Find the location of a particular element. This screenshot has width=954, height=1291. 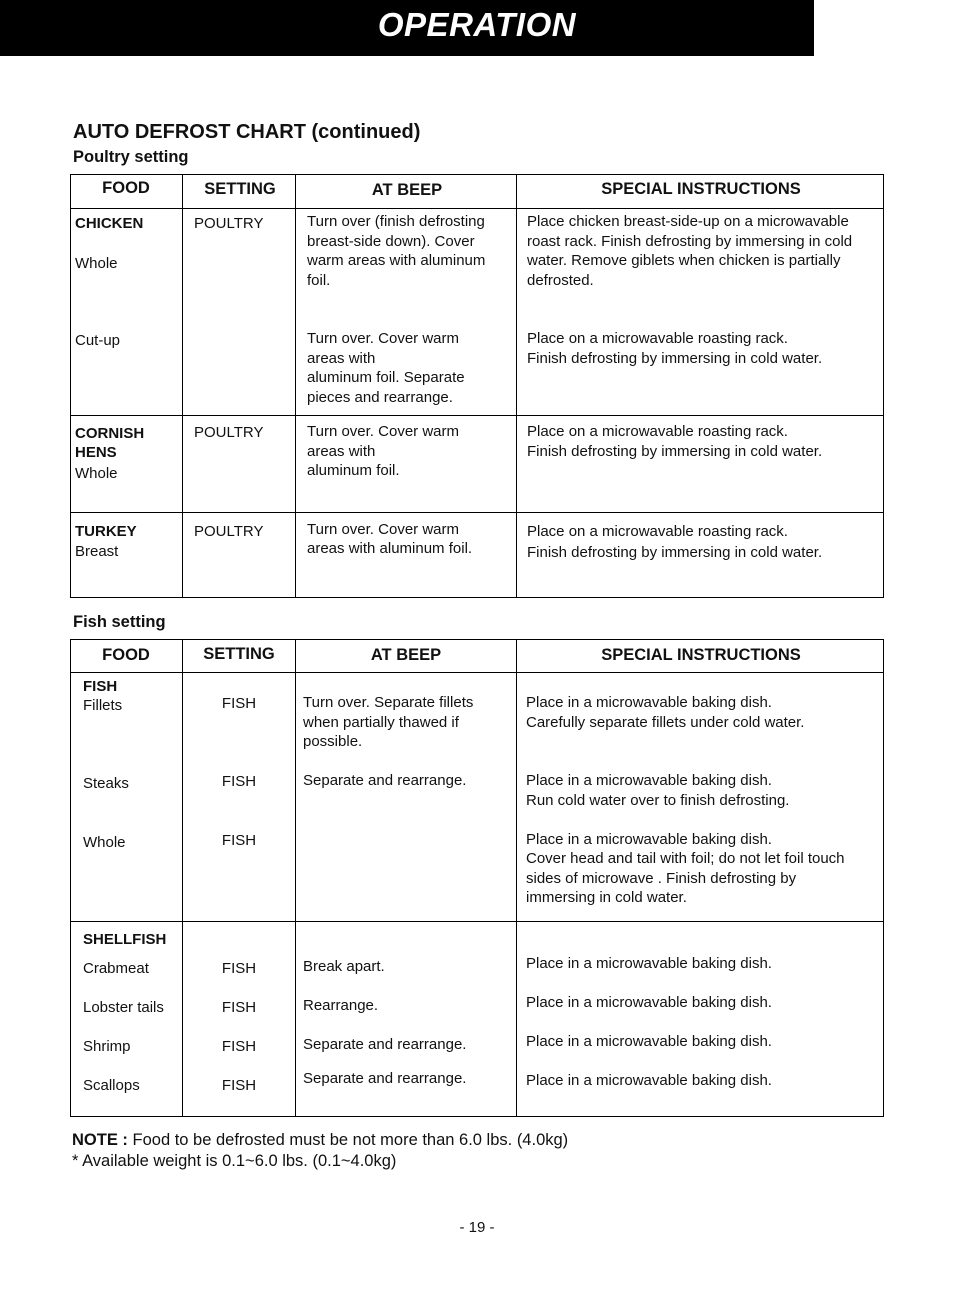

food-group-name: CORNISH HENS is located at coordinates (110, 443).